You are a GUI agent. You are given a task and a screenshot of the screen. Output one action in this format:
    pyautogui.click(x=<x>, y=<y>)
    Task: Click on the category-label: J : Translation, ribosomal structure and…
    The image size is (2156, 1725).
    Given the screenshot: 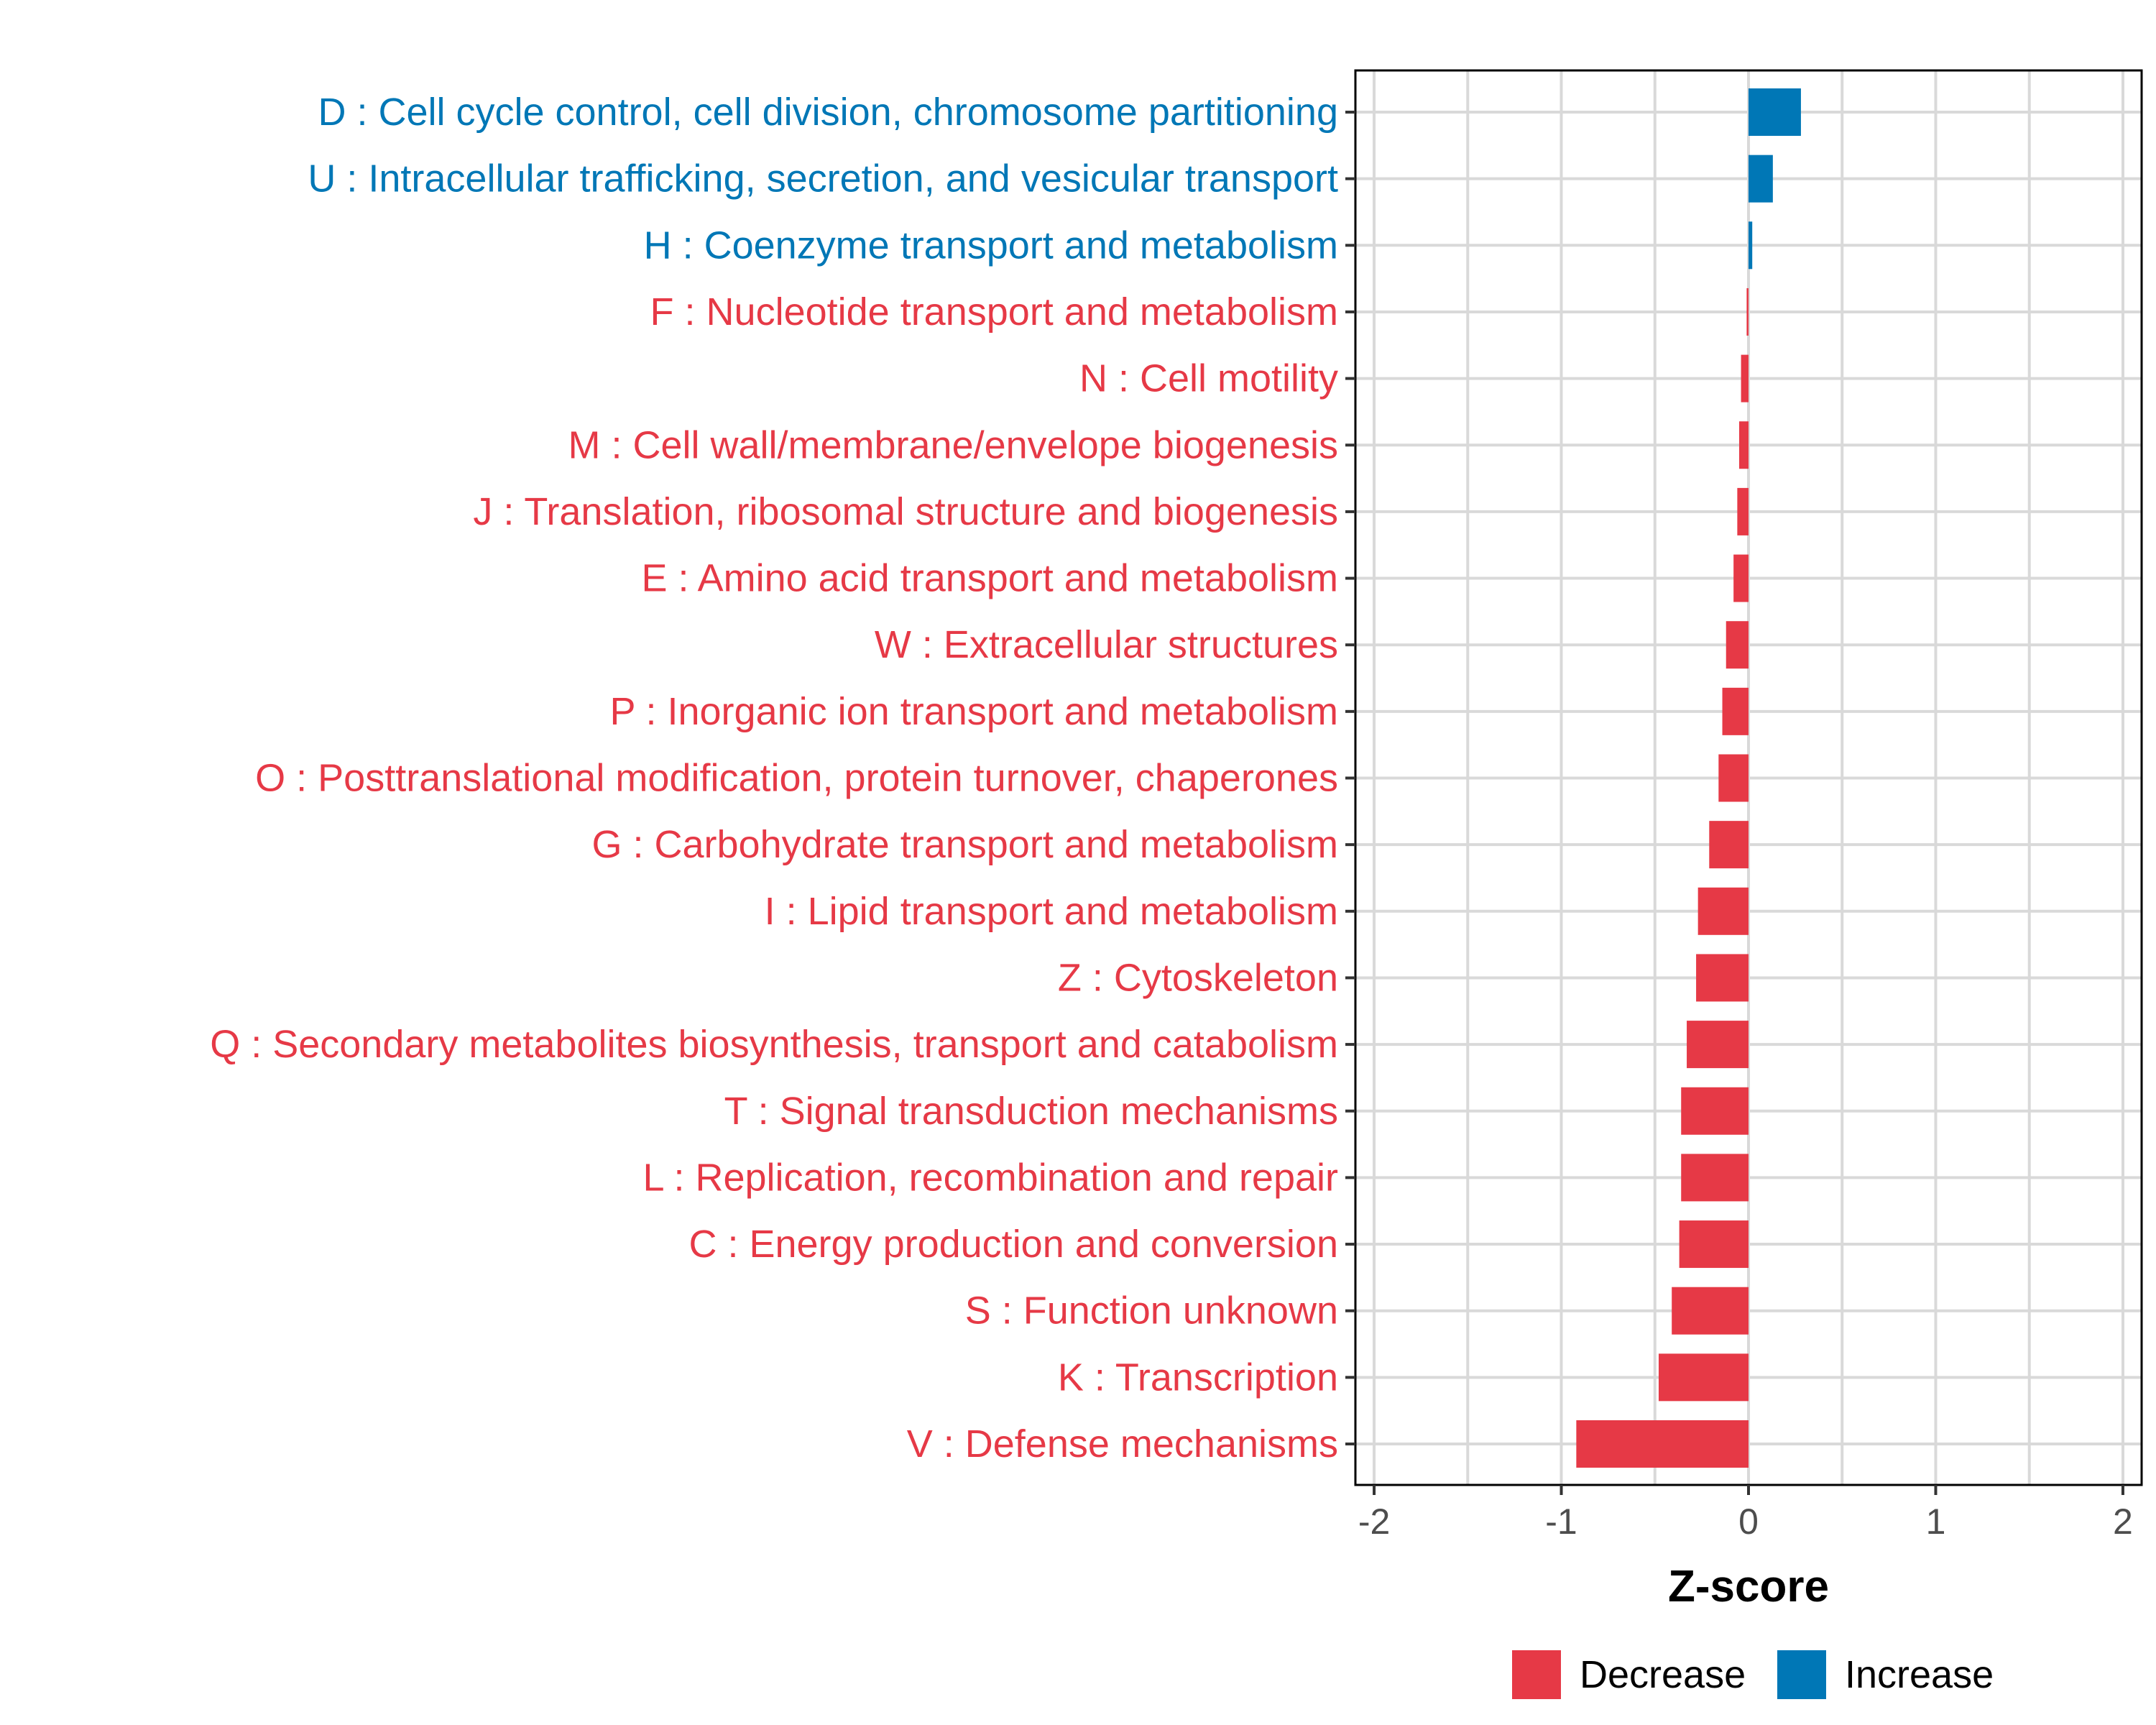 What is the action you would take?
    pyautogui.click(x=905, y=511)
    